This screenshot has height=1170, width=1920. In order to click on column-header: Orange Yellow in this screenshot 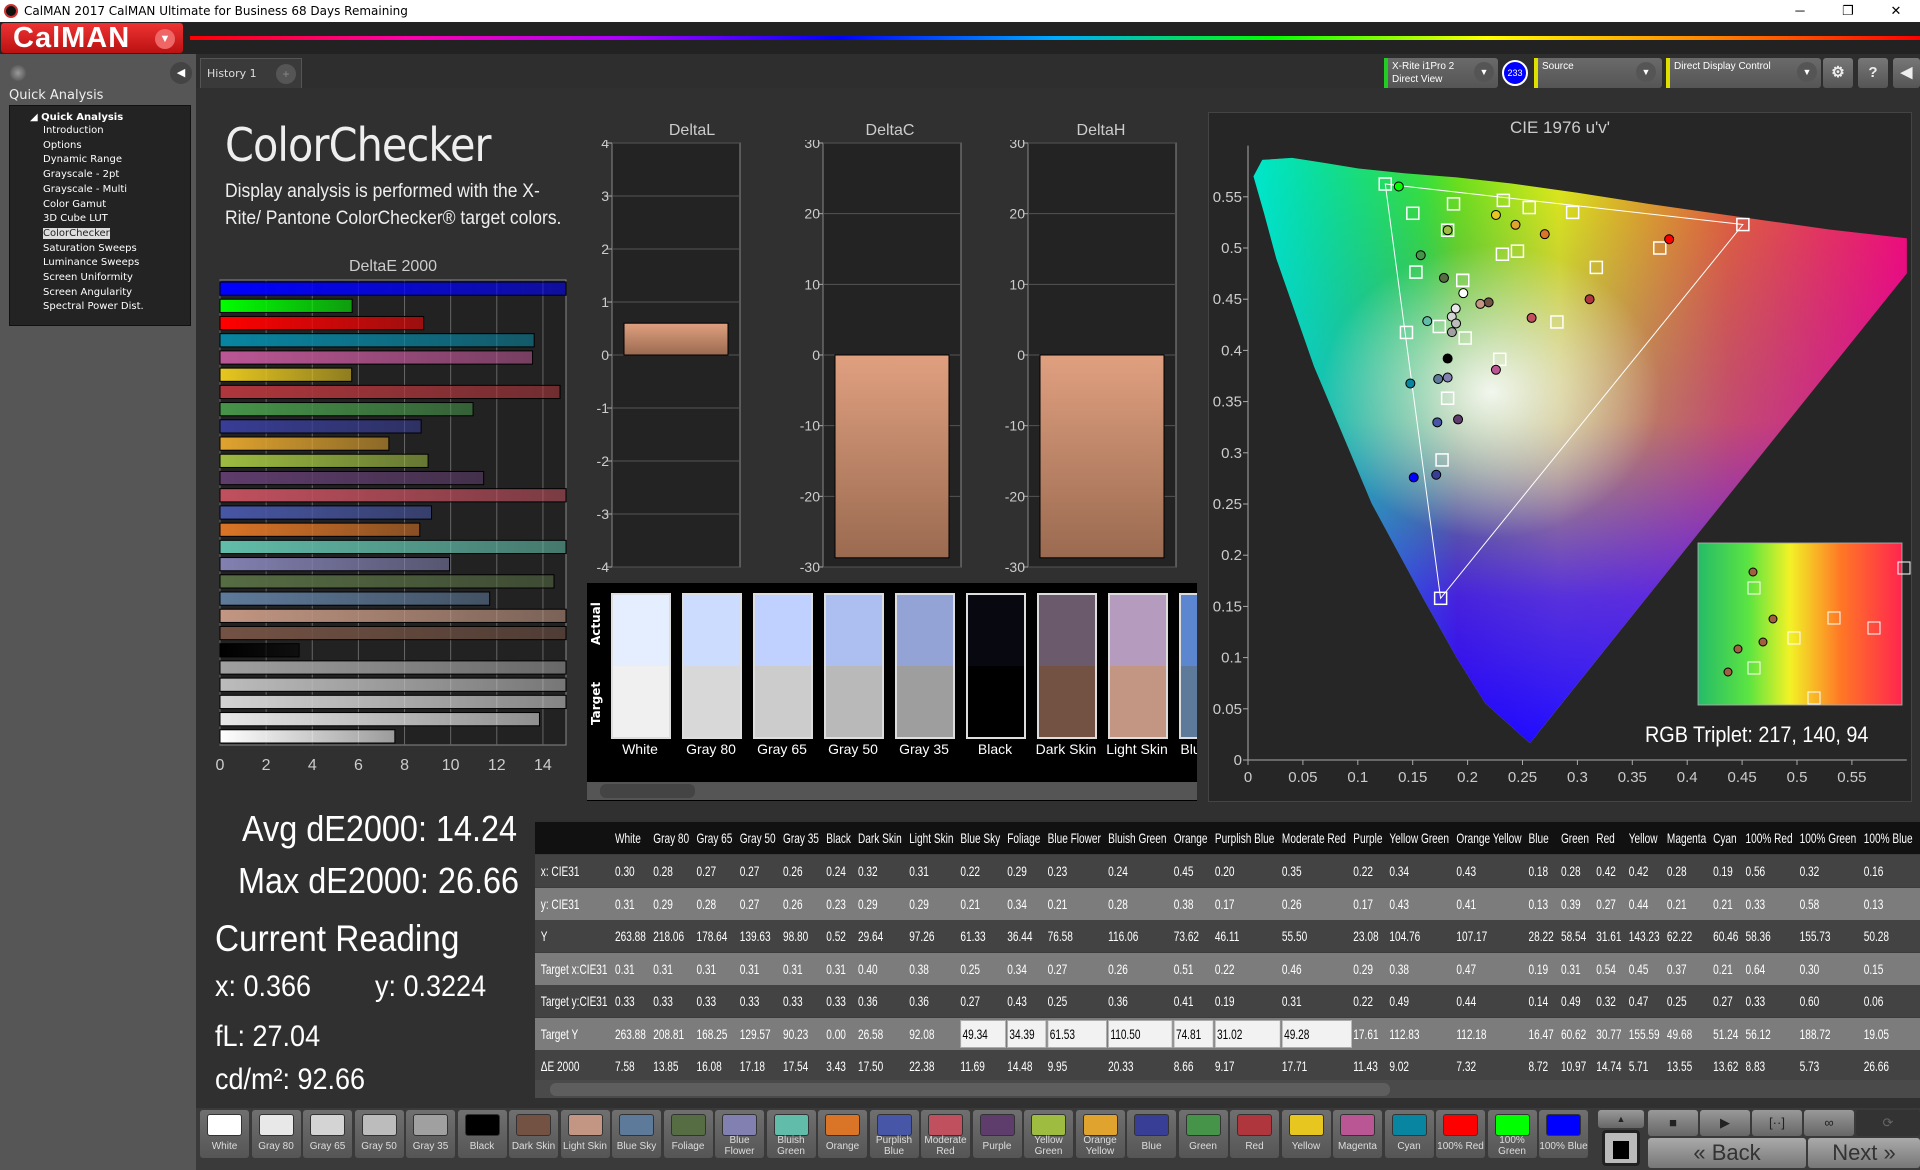, I will do `click(1489, 838)`.